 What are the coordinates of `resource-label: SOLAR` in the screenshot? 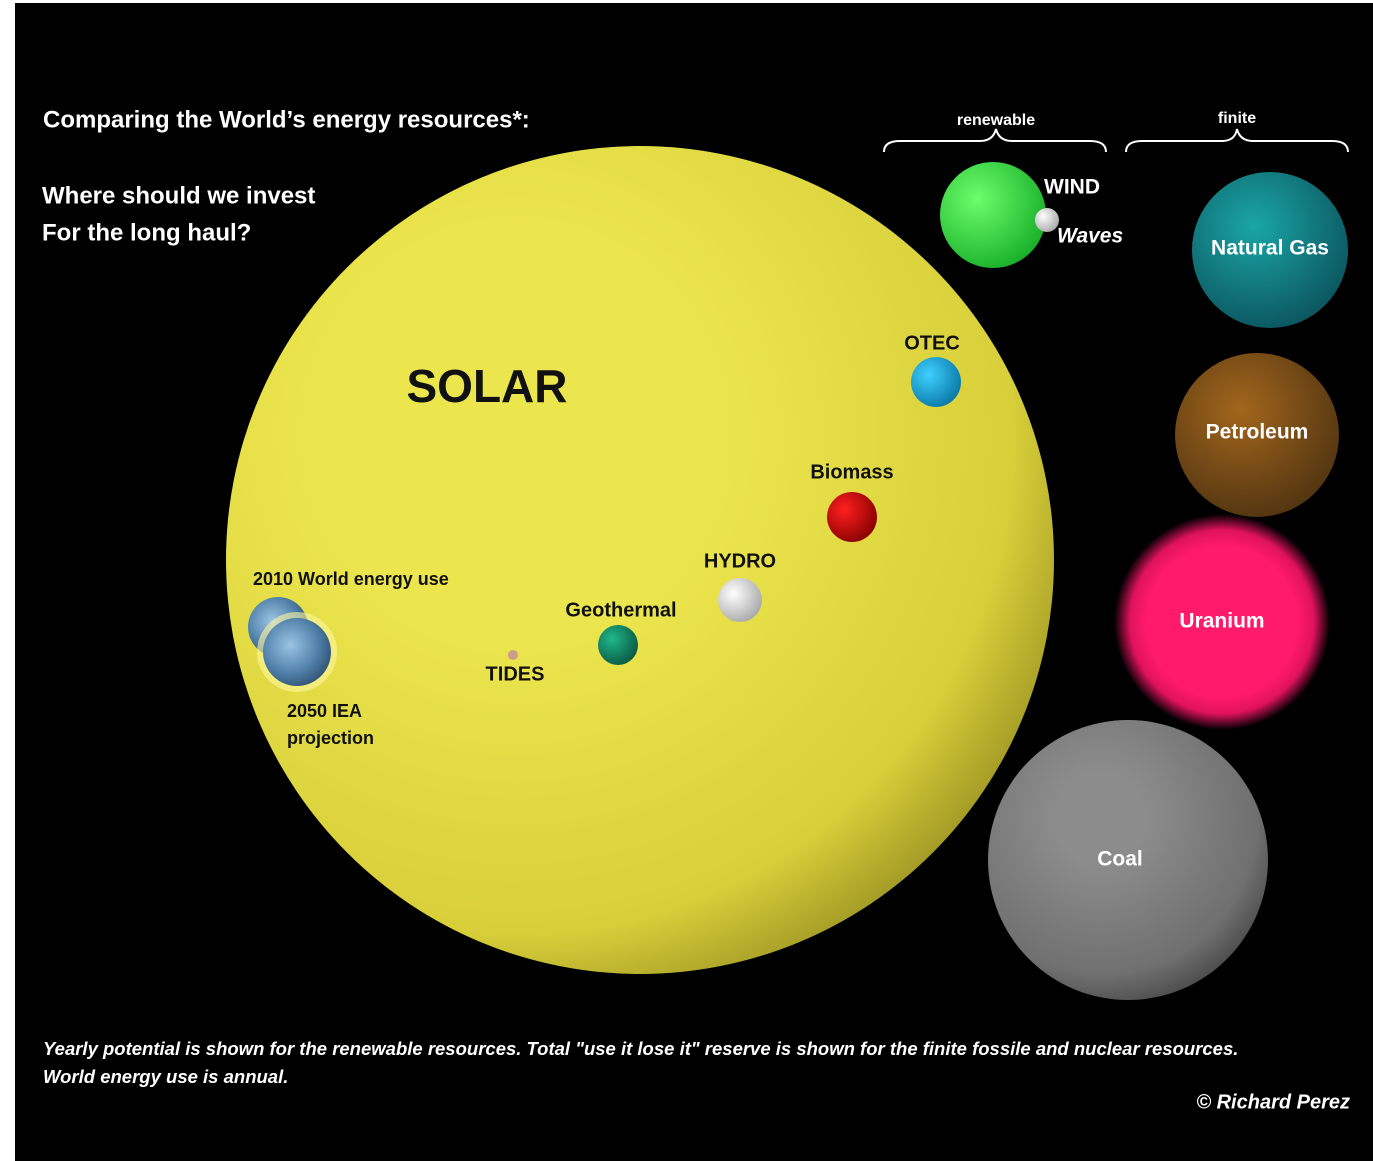 It's located at (487, 386).